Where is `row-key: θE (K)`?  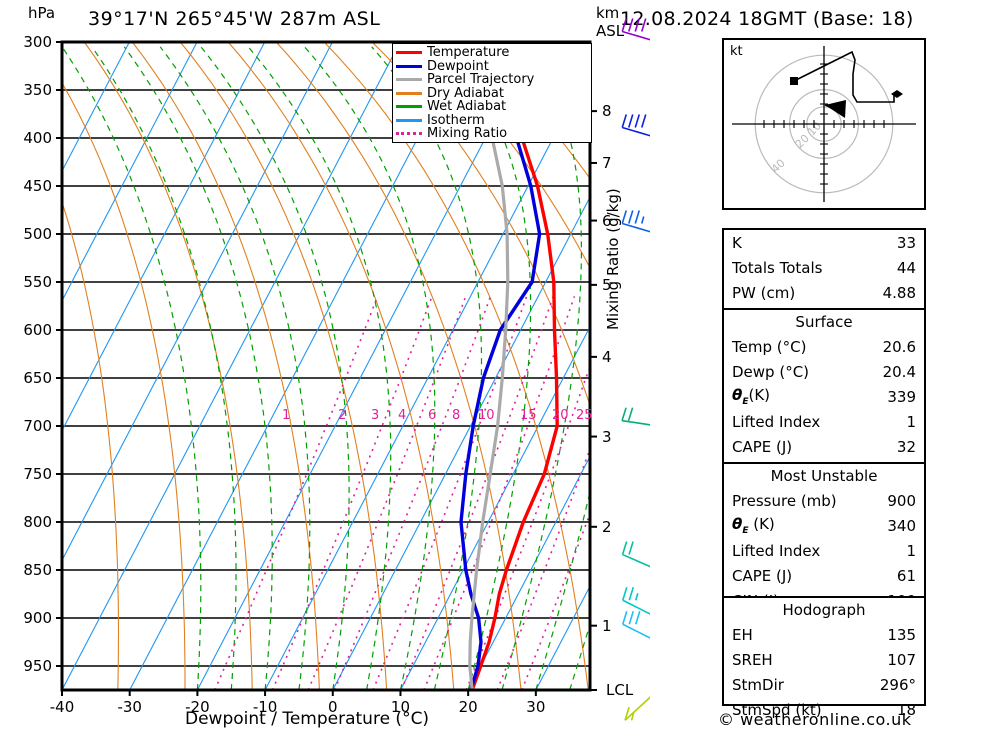 row-key: θE (K) is located at coordinates (753, 525).